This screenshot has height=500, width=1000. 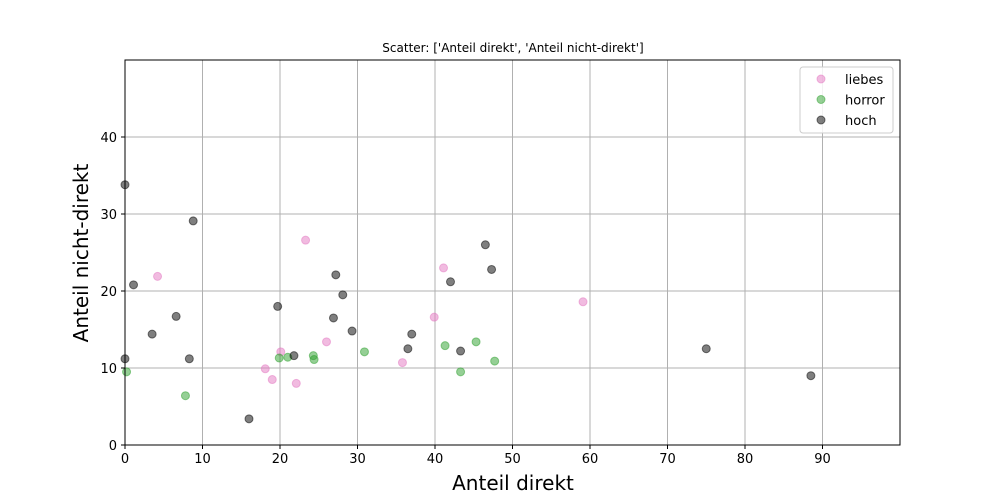 I want to click on x-tick-label: 10, so click(x=202, y=459).